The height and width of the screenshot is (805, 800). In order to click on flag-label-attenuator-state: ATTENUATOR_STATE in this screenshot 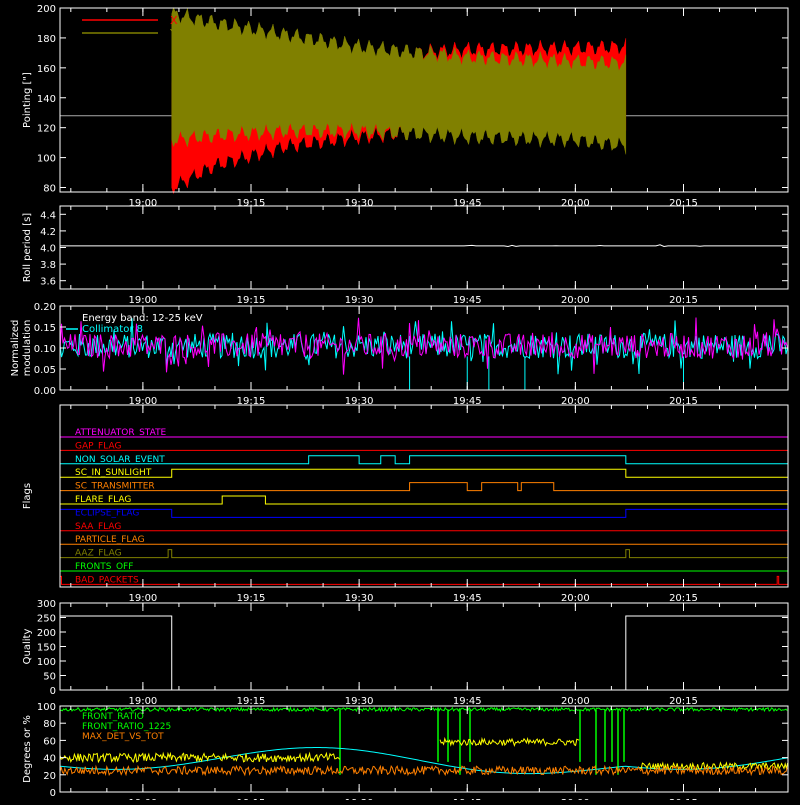, I will do `click(121, 433)`.